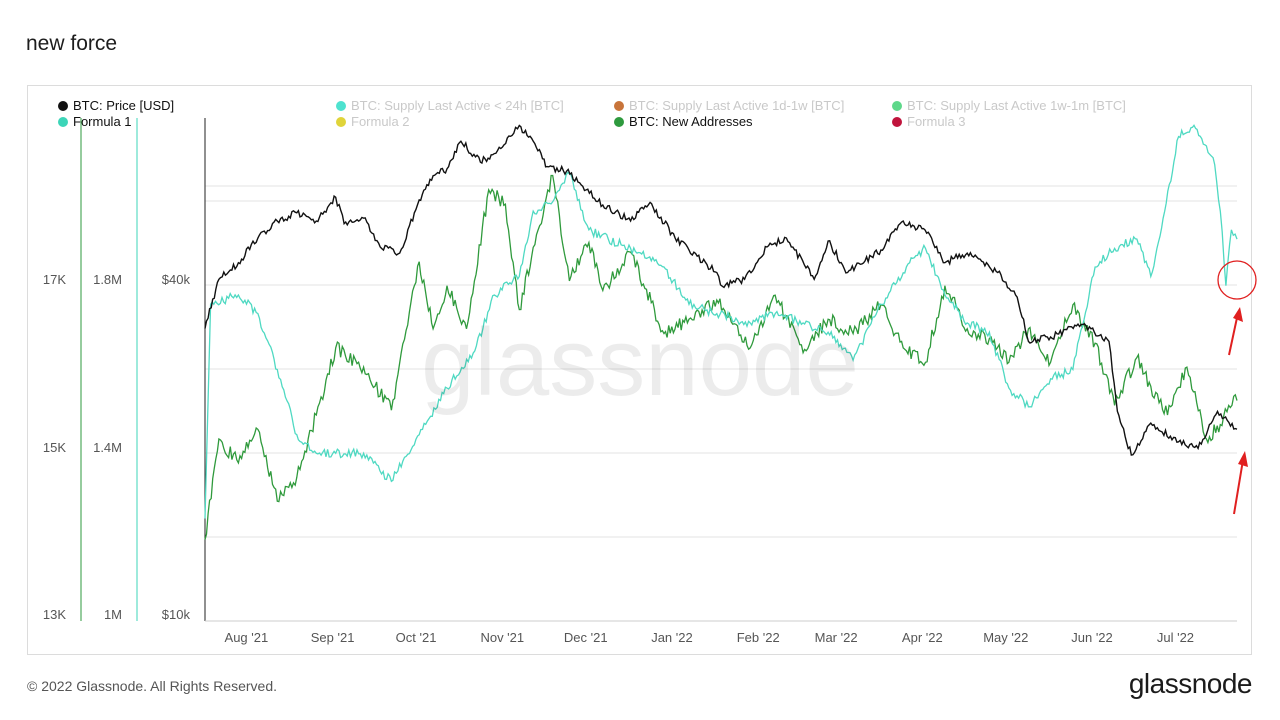 This screenshot has height=720, width=1280. I want to click on legend-item-btc-price: BTC: Price [USD], so click(116, 105).